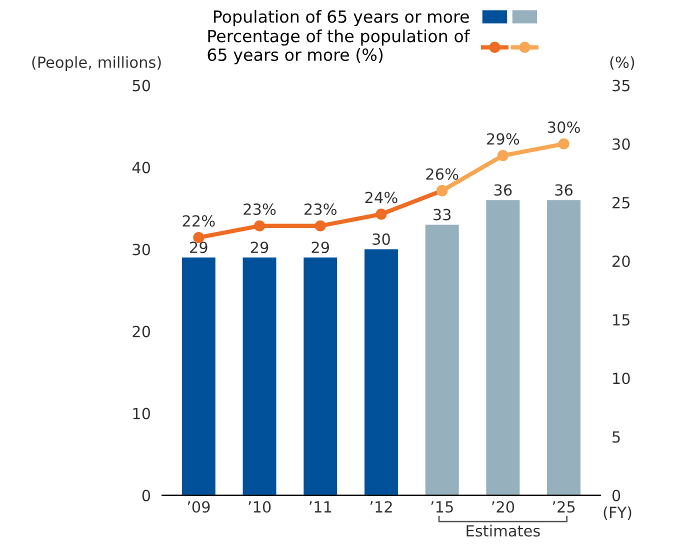 The width and height of the screenshot is (690, 554). I want to click on y-tick-label: 20, so click(141, 332).